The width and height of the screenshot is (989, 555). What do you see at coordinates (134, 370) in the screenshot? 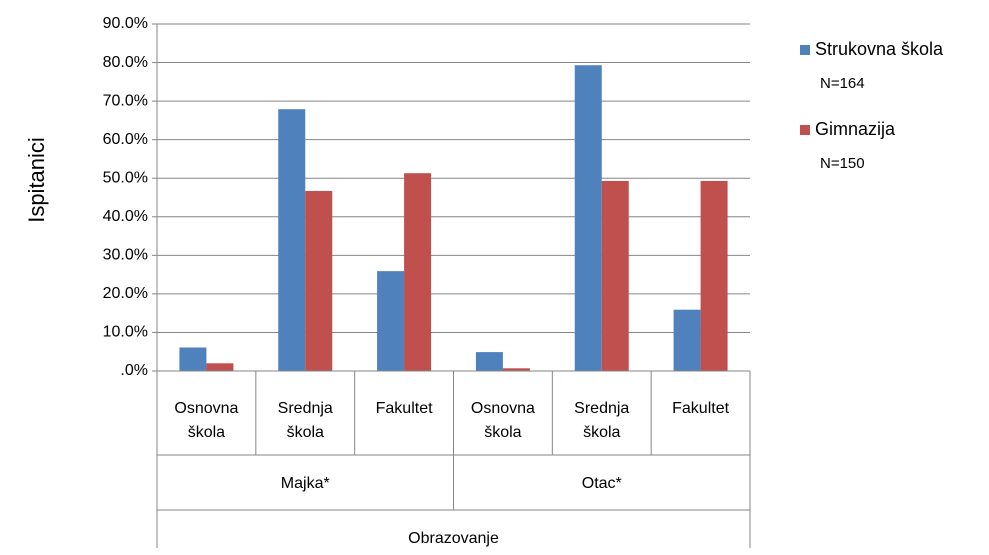
I see `y-tick-label: .0%` at bounding box center [134, 370].